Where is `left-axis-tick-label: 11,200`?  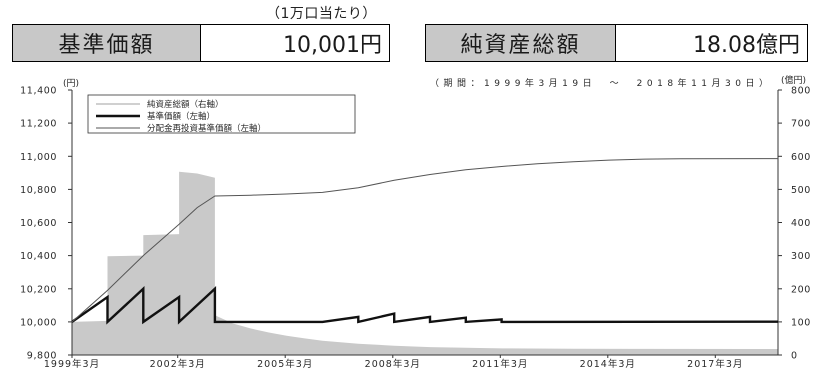 left-axis-tick-label: 11,200 is located at coordinates (38, 124).